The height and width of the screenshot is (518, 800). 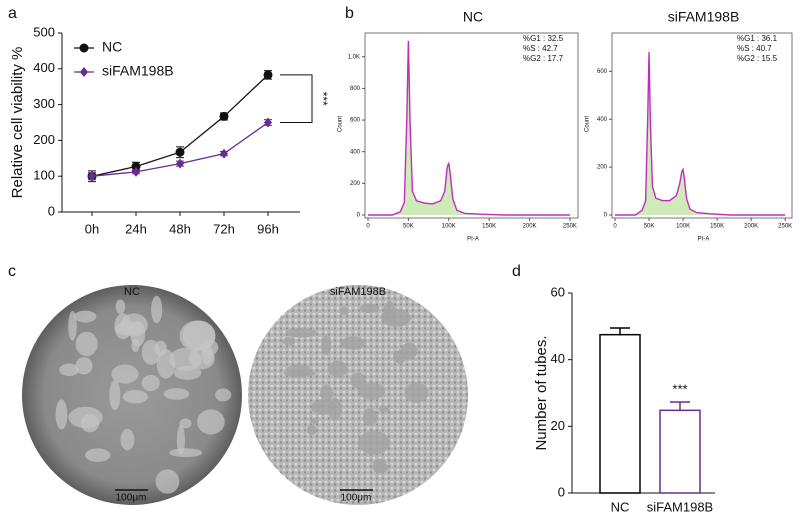 I want to click on chart-title: NC, so click(x=473, y=17).